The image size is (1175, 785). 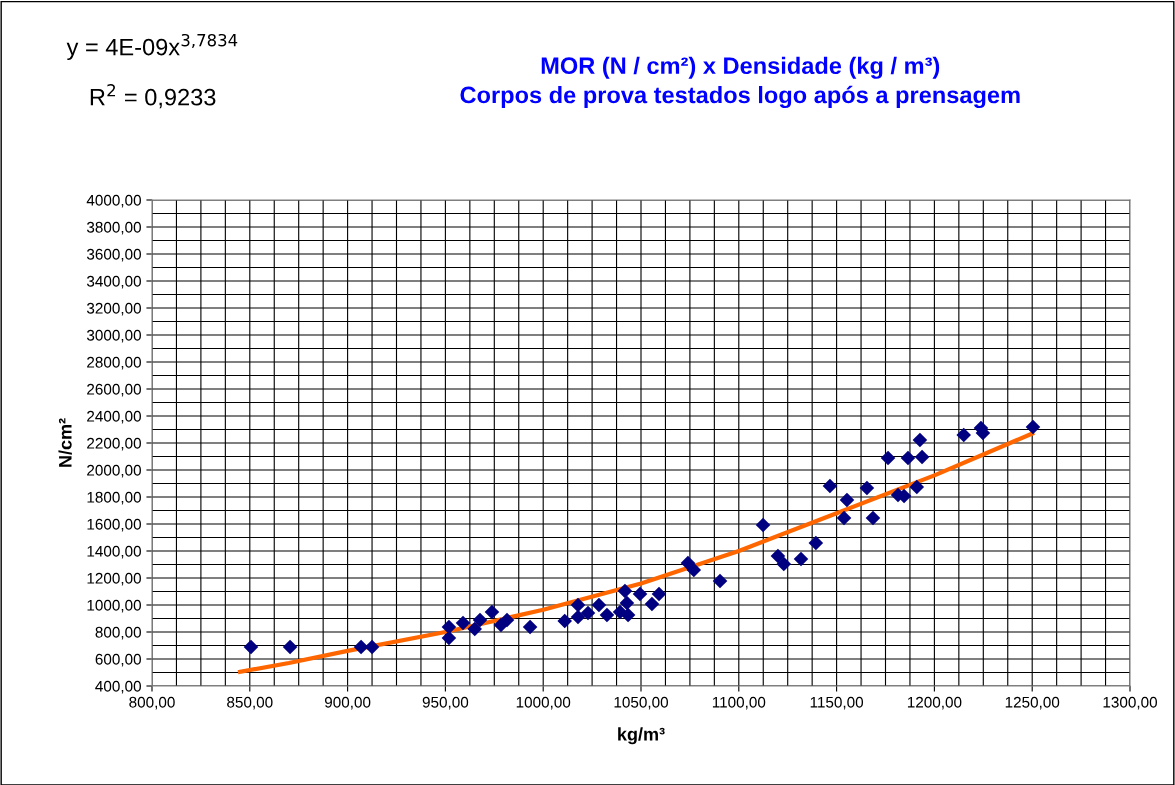 What do you see at coordinates (113, 255) in the screenshot?
I see `y-tick-label: 3600,00` at bounding box center [113, 255].